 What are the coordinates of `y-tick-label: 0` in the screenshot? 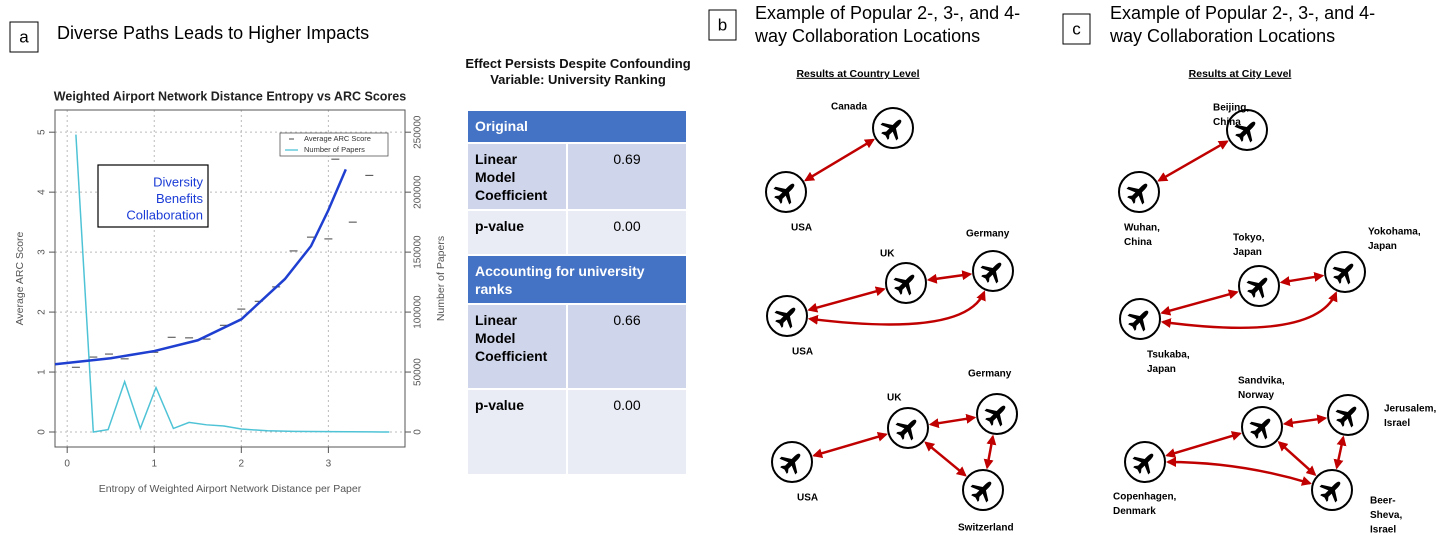 It's located at (42, 432).